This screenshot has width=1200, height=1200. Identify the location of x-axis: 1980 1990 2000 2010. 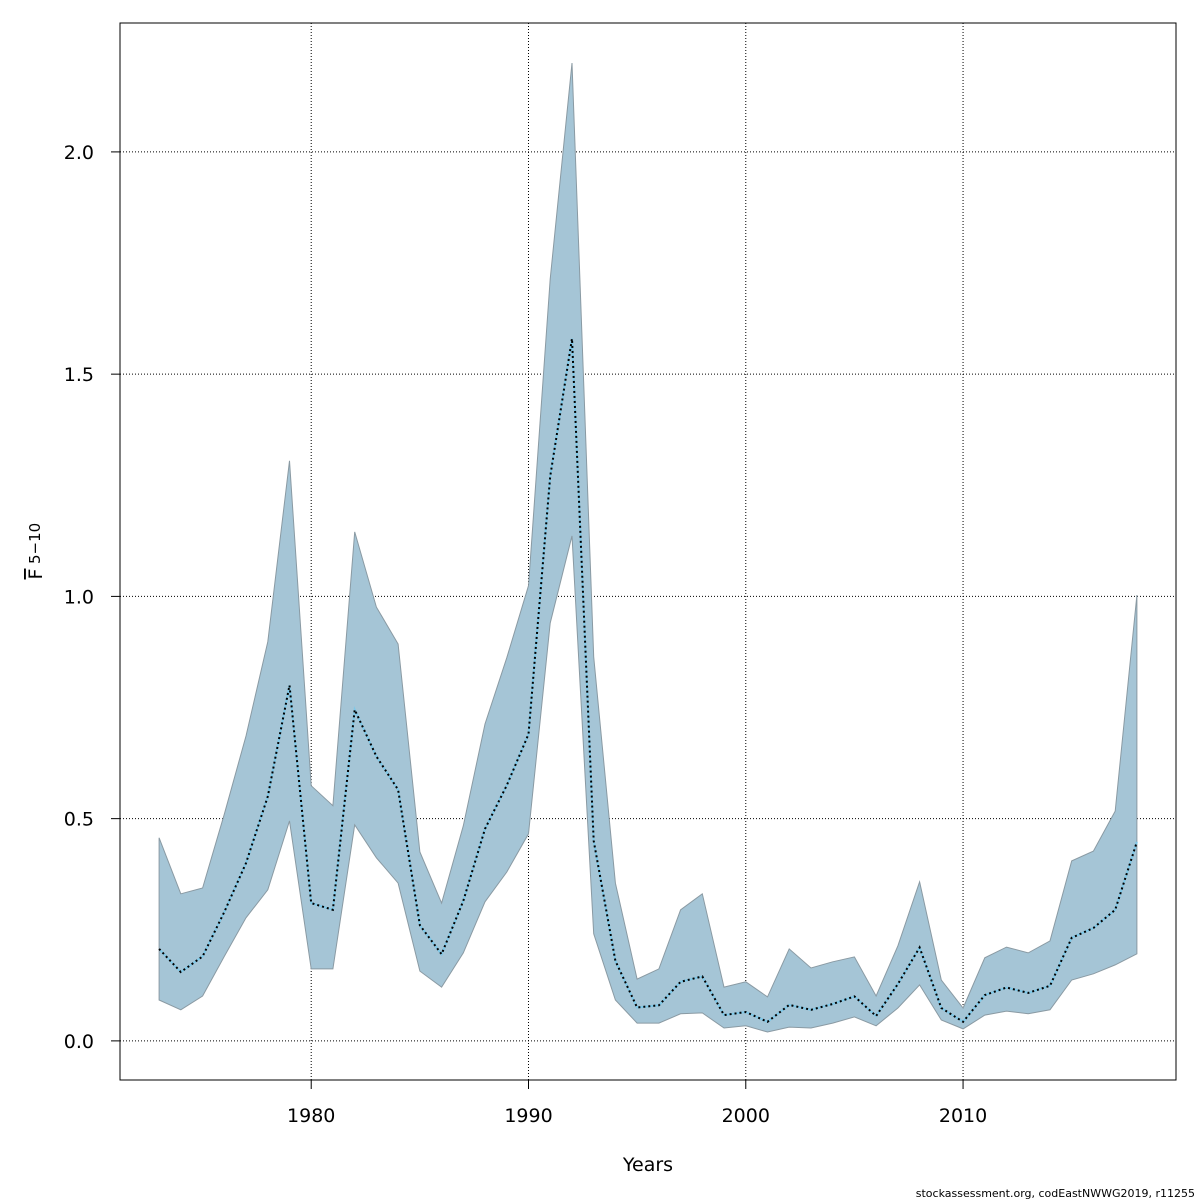
(637, 1103).